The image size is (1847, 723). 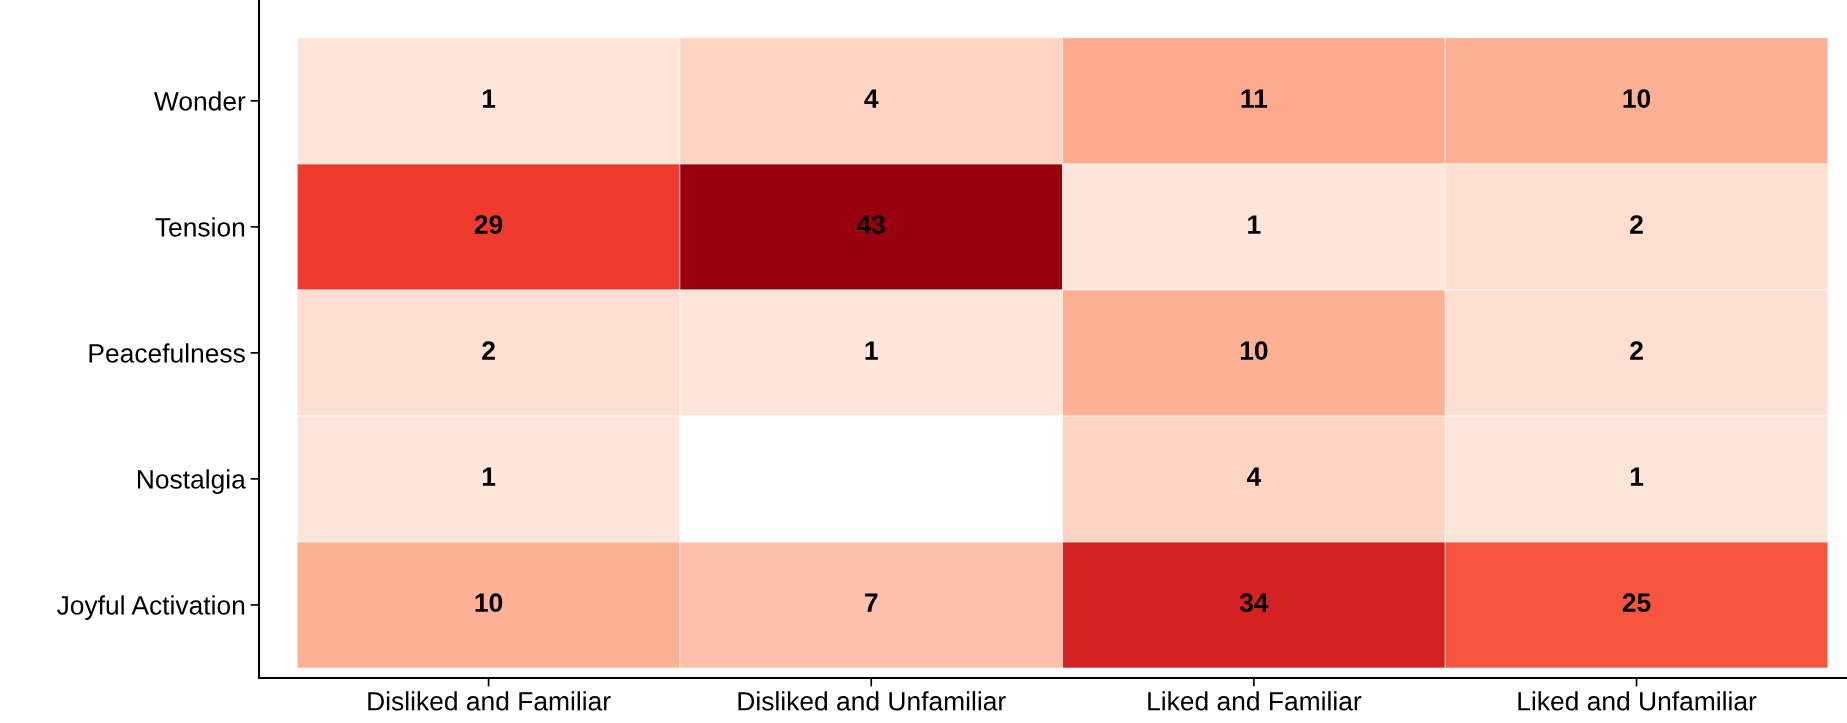 I want to click on x-tick-label: Liked and Unfamiliar, so click(x=1637, y=701).